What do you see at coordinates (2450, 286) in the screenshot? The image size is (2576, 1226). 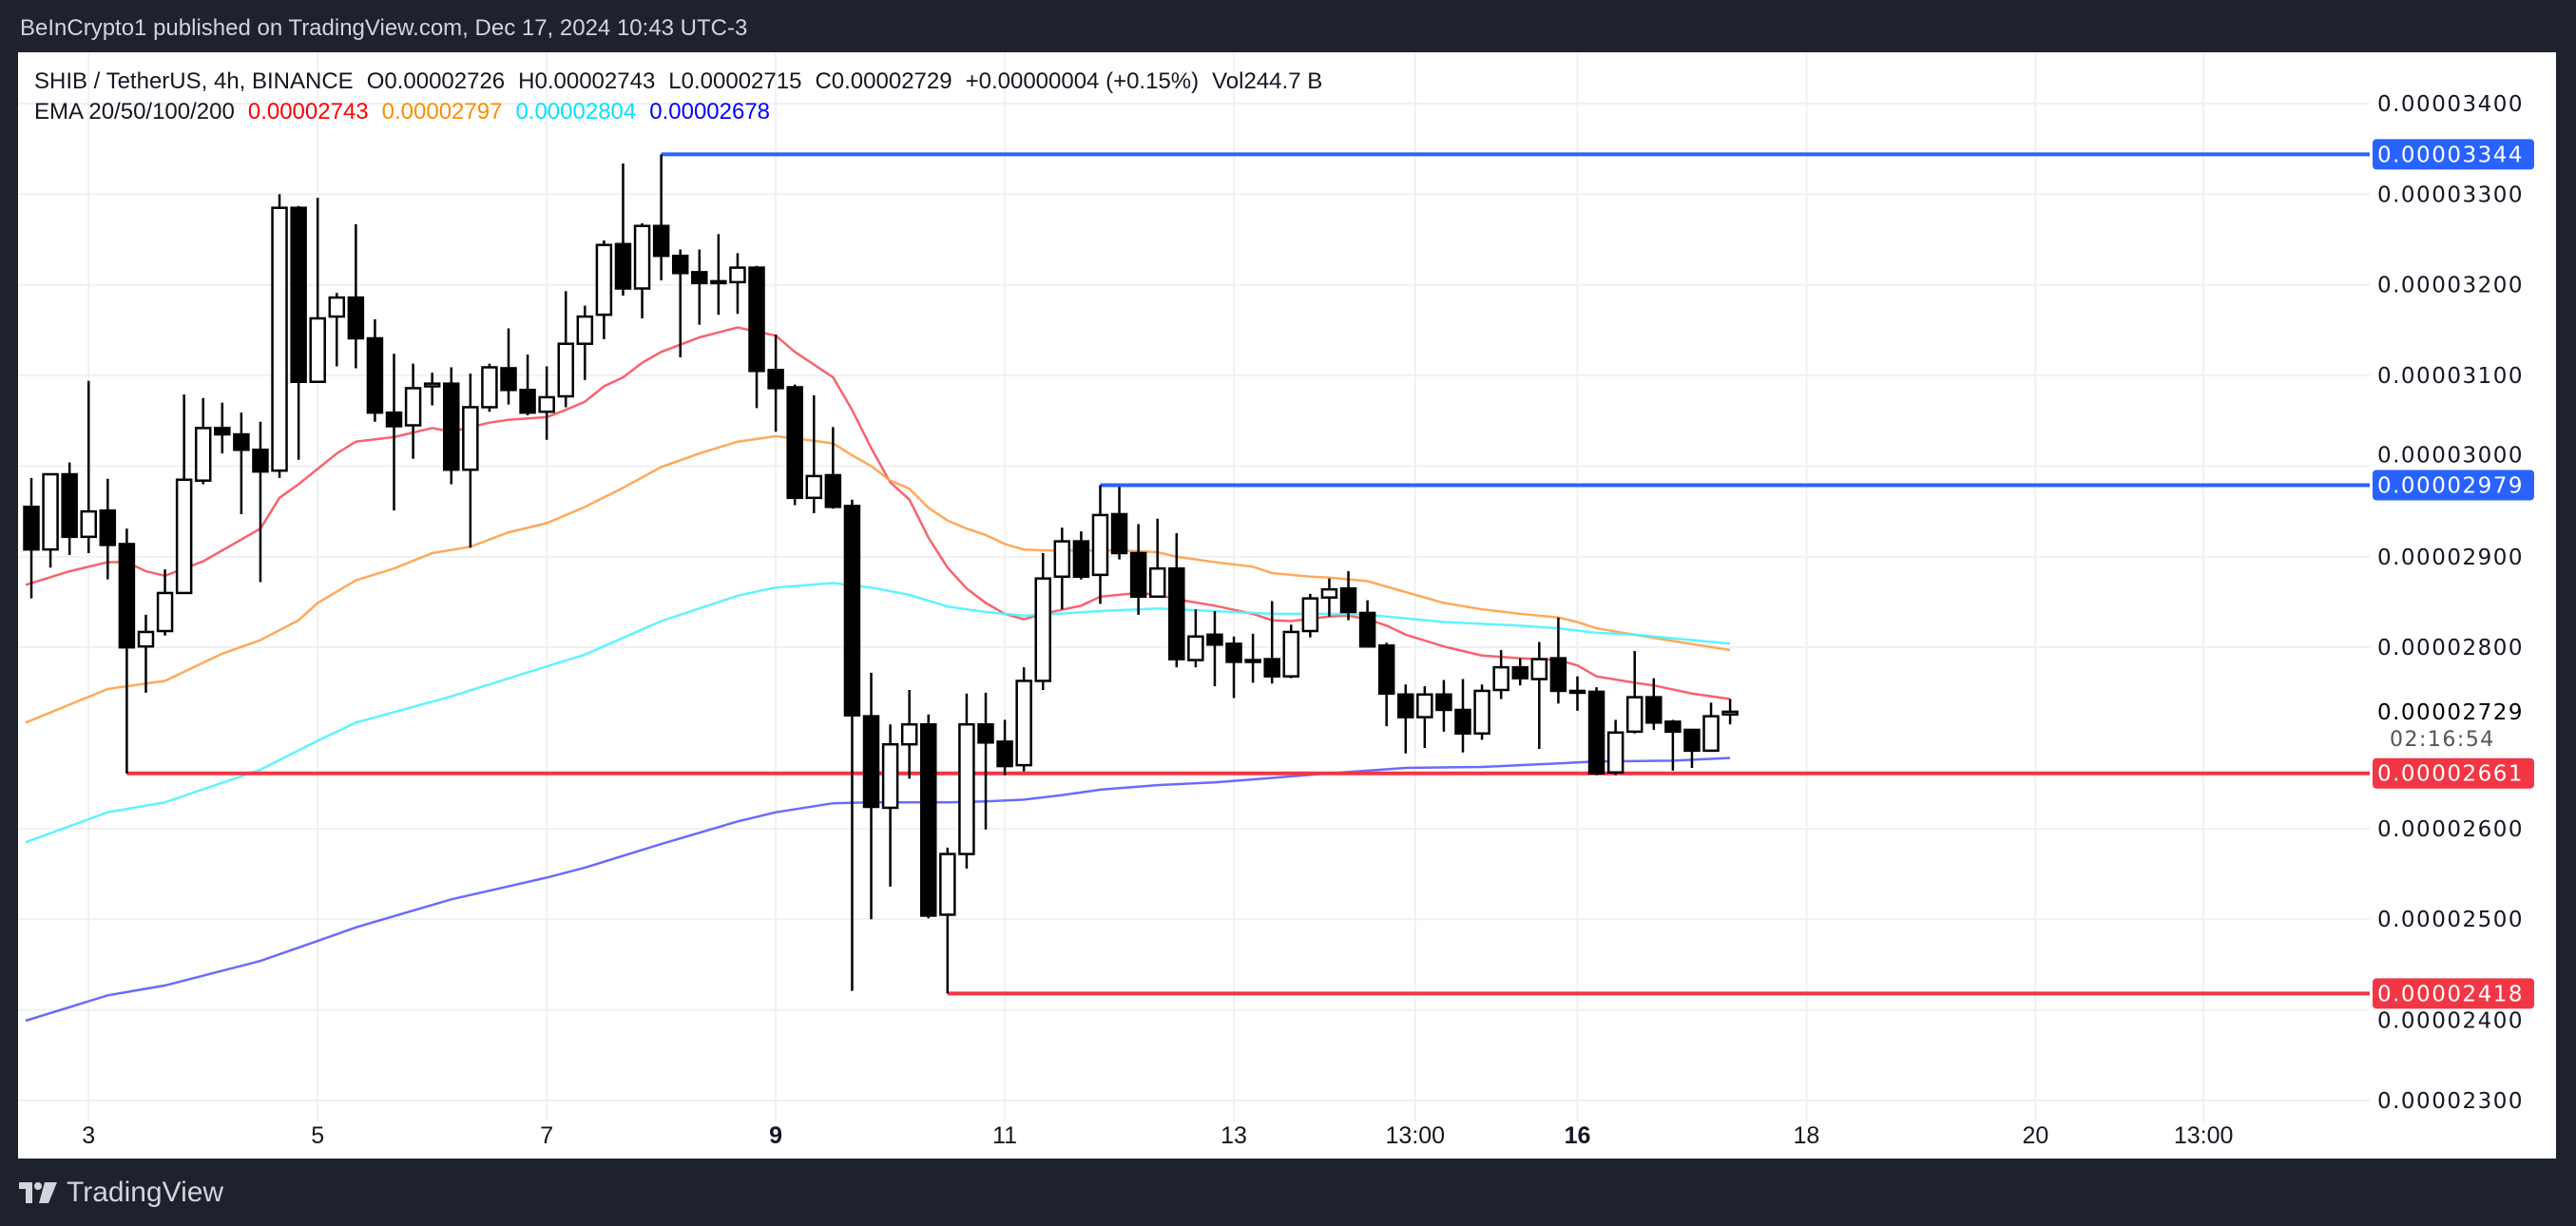 I see `y-tick-label: 0.00003200` at bounding box center [2450, 286].